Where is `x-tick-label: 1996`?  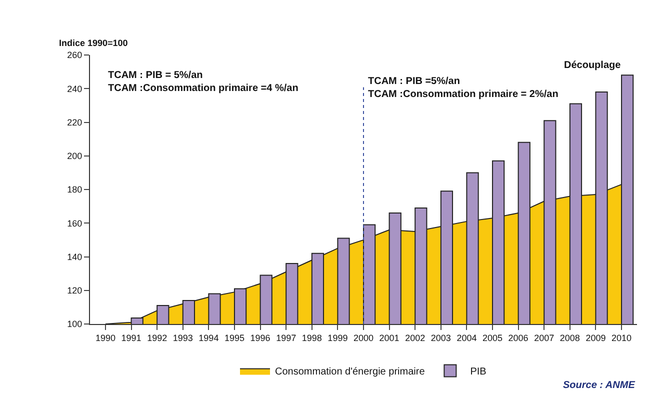 x-tick-label: 1996 is located at coordinates (260, 337).